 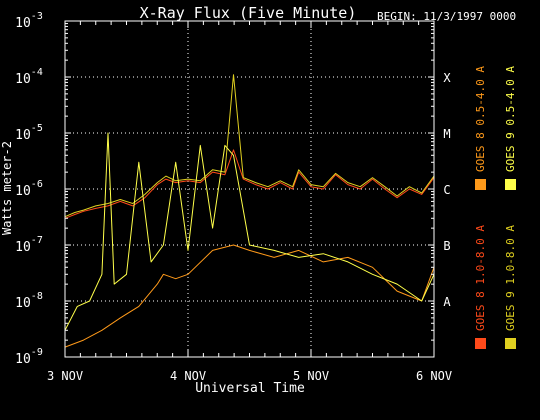 What do you see at coordinates (447, 78) in the screenshot?
I see `flare-class-x: X` at bounding box center [447, 78].